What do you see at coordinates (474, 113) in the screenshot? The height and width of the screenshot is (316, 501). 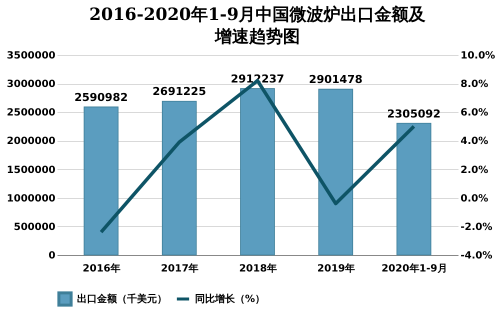 I see `y2-tick-label: 6.0%` at bounding box center [474, 113].